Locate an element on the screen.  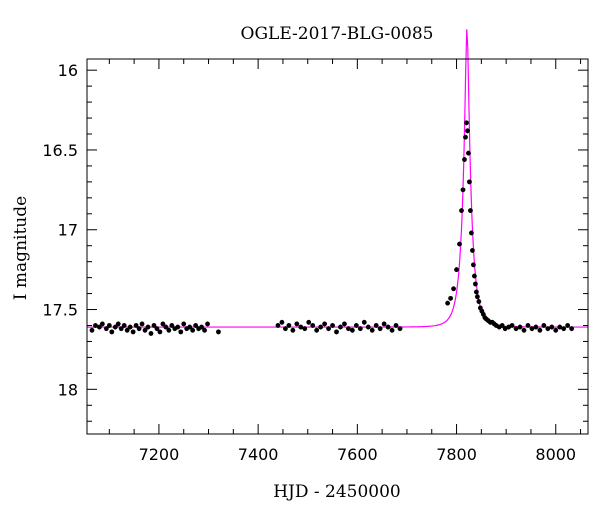
x-axis-label: HJD - 2450000 is located at coordinates (337, 492).